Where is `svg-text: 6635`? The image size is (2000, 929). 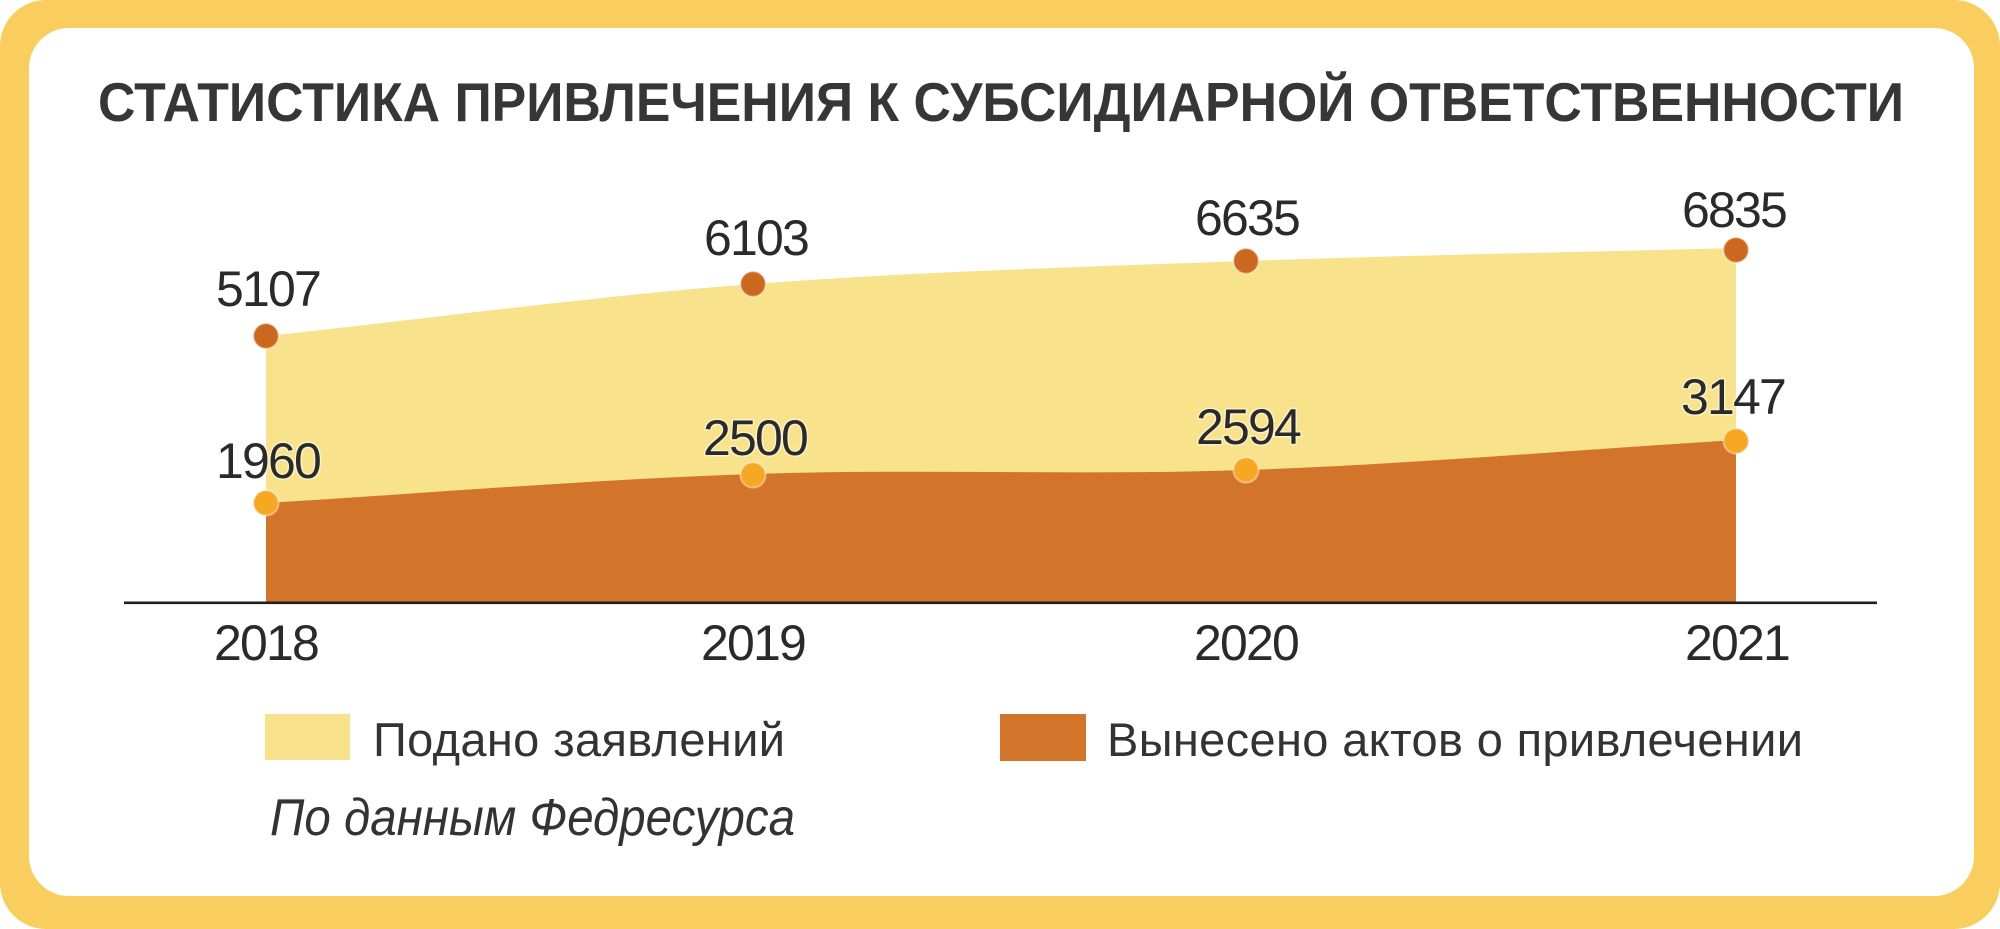
svg-text: 6635 is located at coordinates (1247, 218).